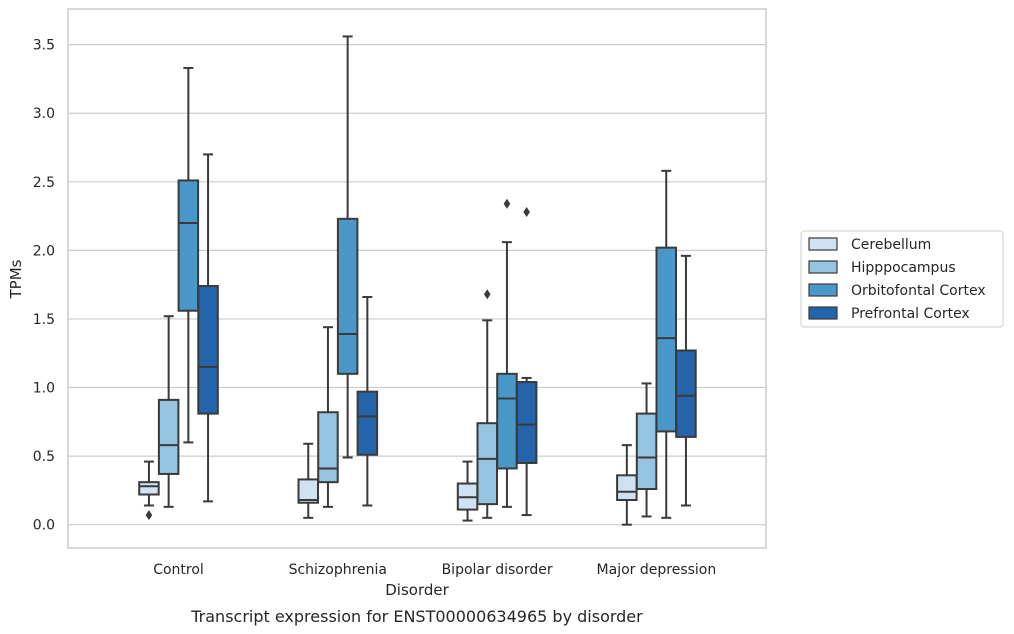  I want to click on y-tick-label: 3.5, so click(44, 46).